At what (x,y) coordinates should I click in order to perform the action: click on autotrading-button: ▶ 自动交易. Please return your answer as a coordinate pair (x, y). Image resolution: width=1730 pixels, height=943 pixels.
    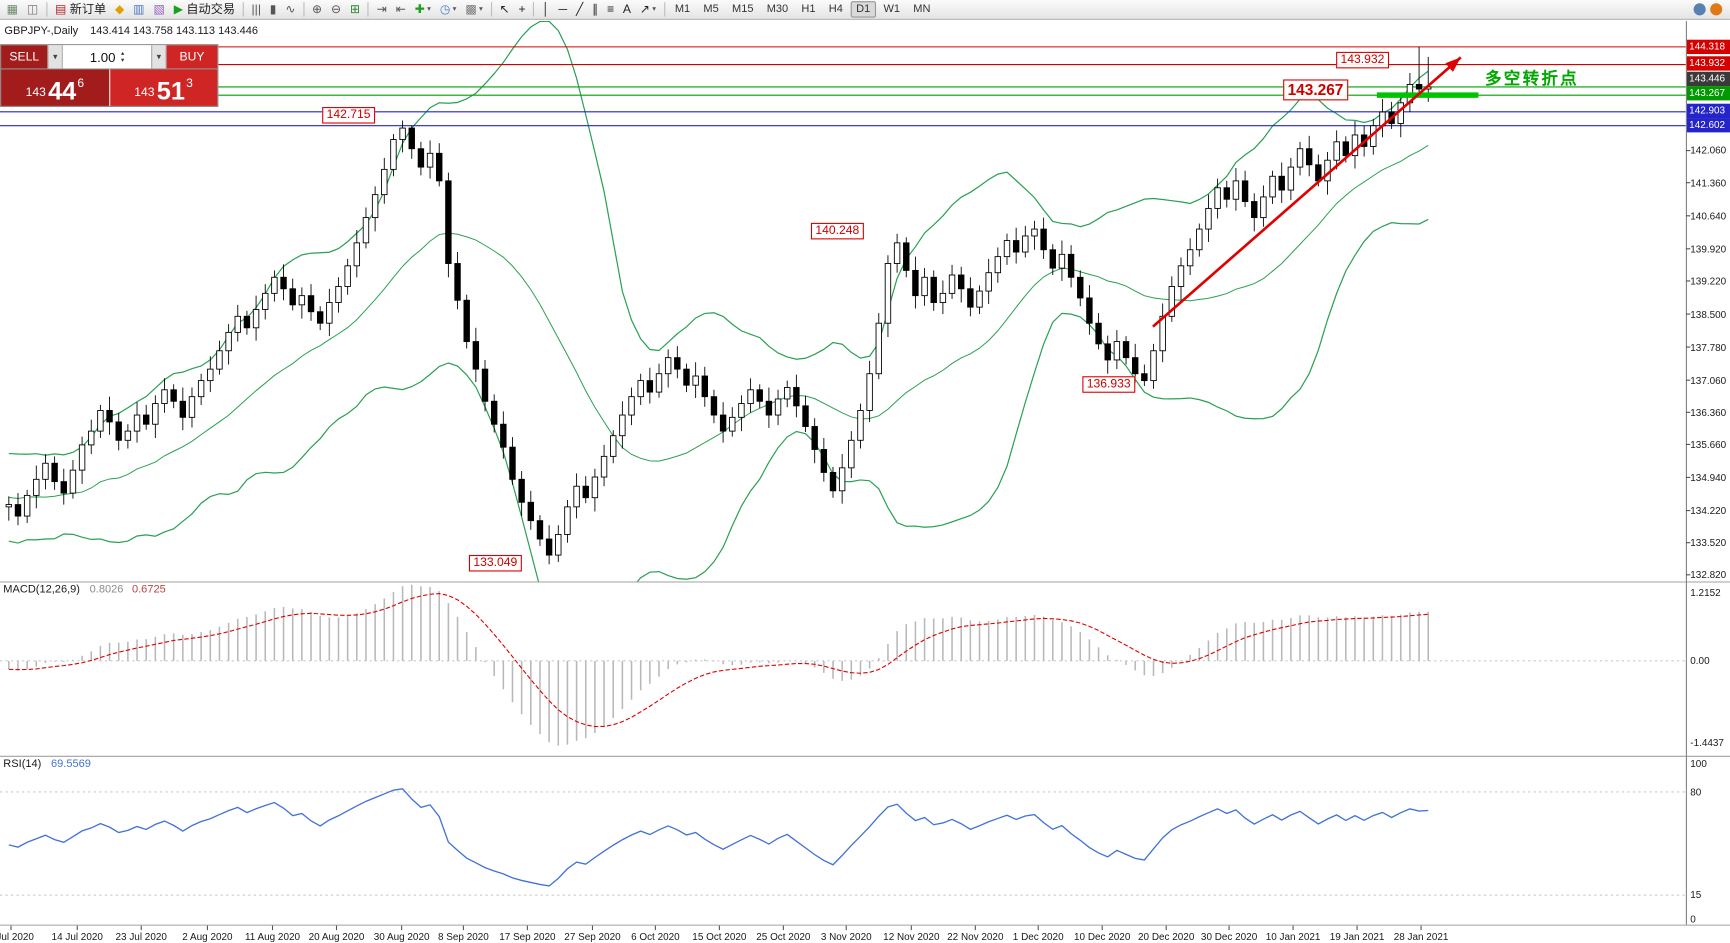
    Looking at the image, I should click on (204, 10).